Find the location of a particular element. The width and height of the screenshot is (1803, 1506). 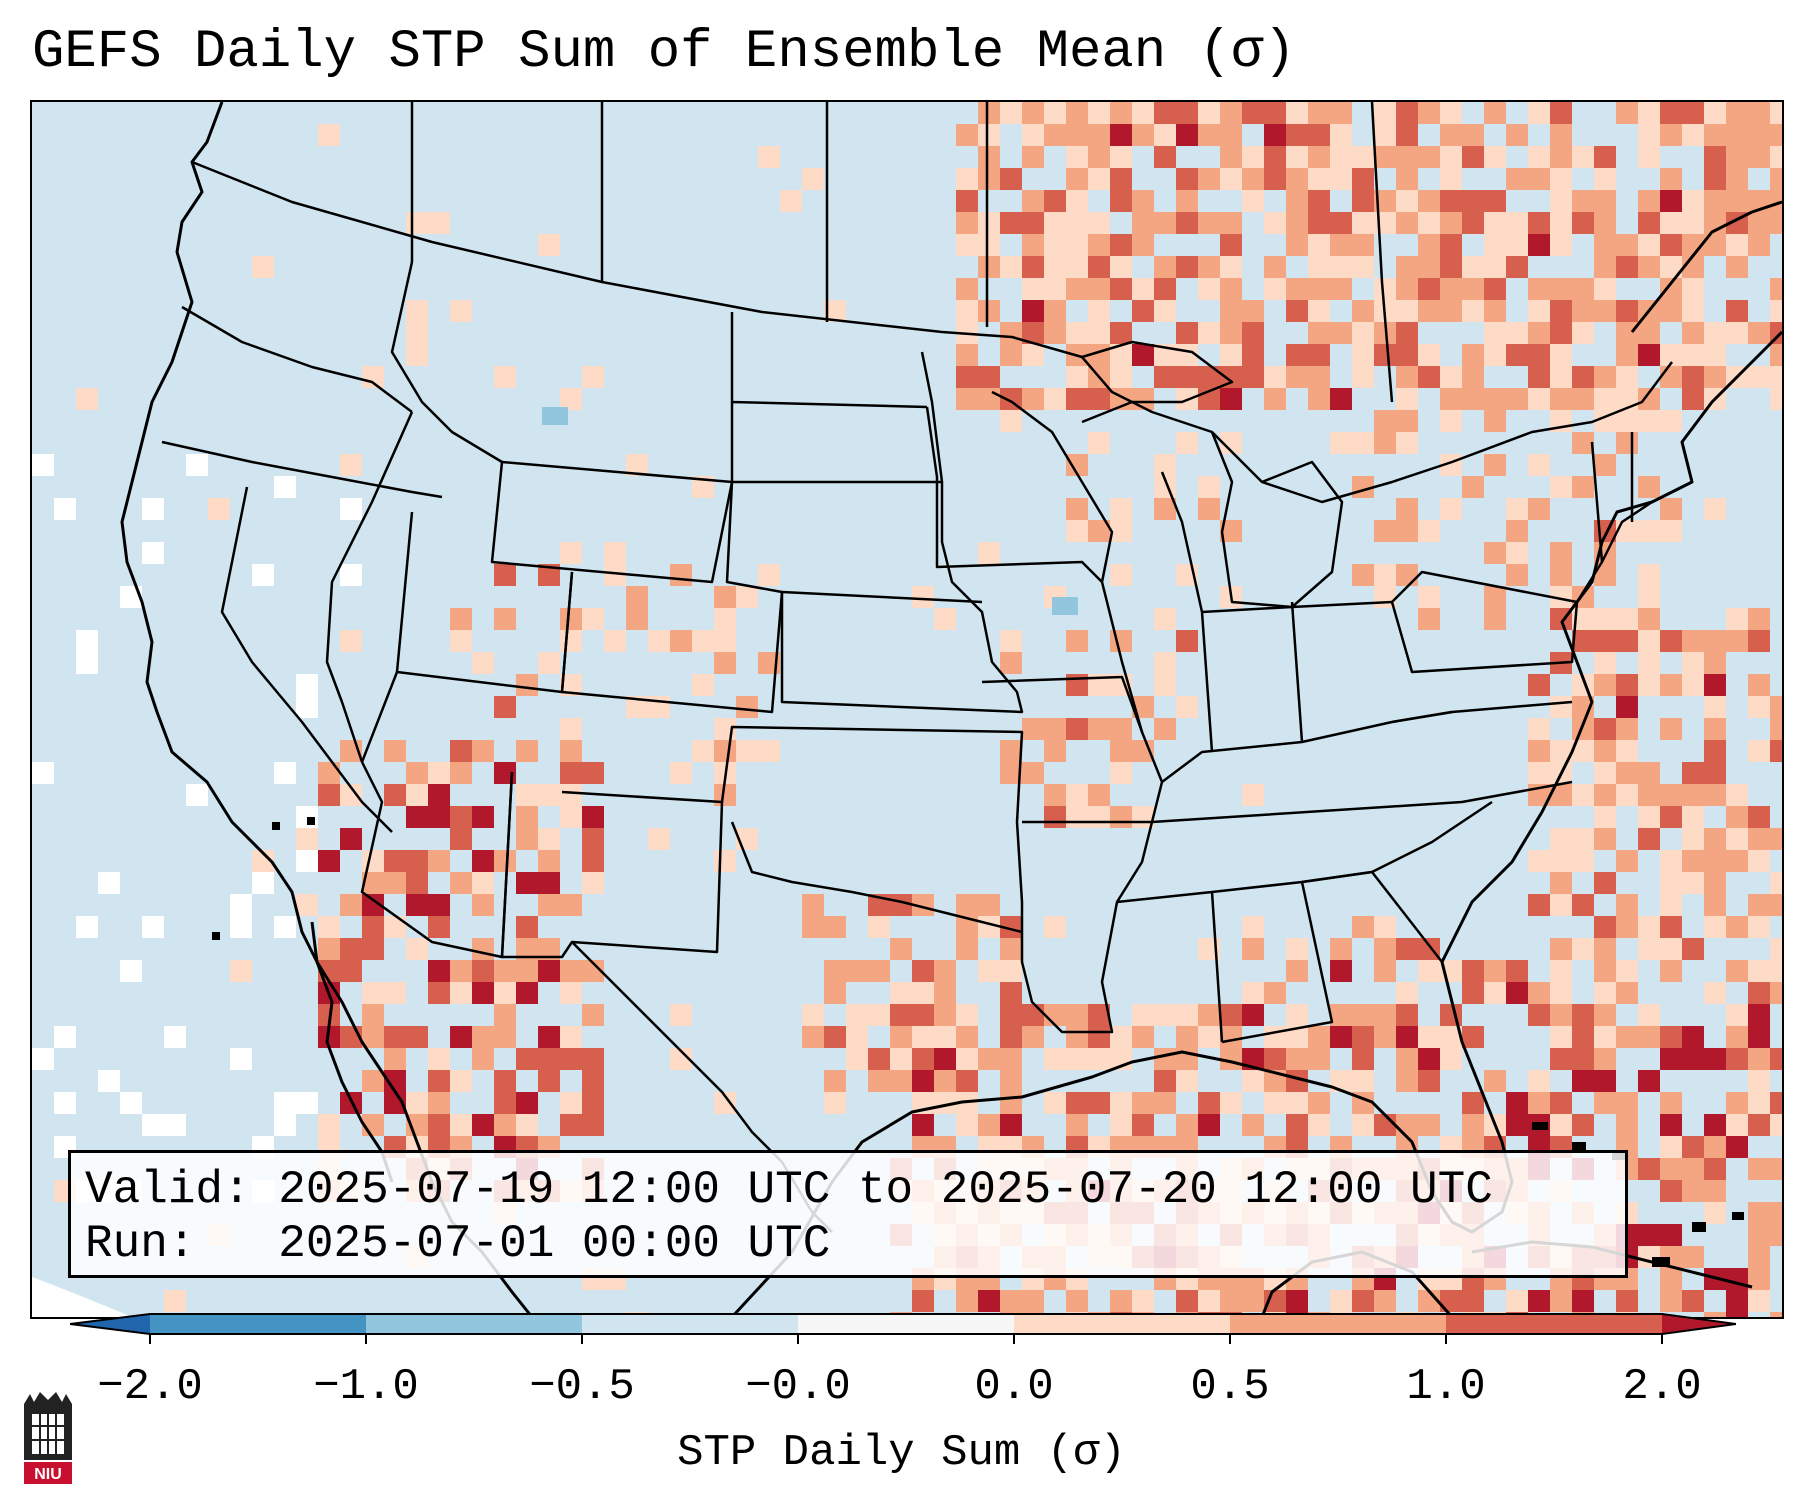

colorbar-tick-label: −0.0 is located at coordinates (798, 1387).